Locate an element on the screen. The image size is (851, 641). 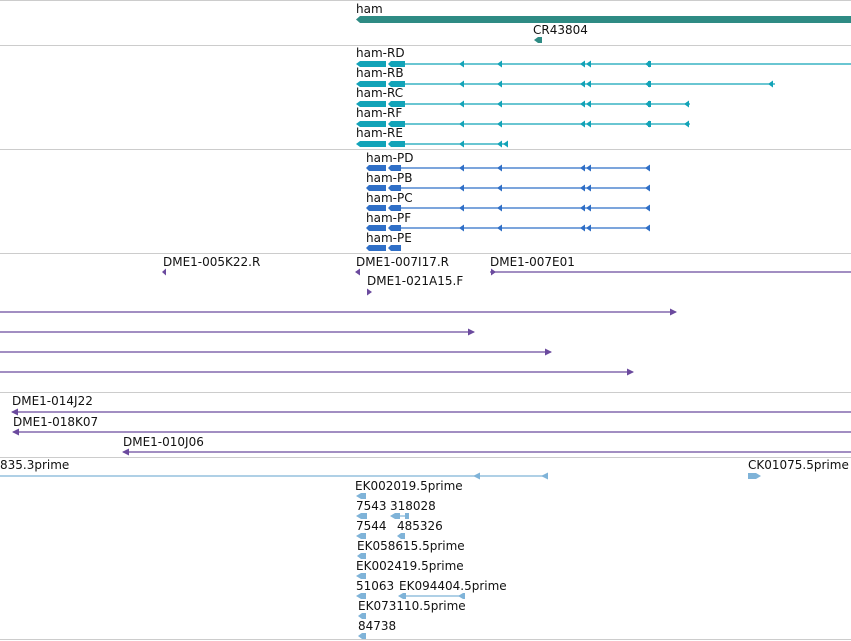
feature-CR43804: CR43804 is located at coordinates (560, 33).